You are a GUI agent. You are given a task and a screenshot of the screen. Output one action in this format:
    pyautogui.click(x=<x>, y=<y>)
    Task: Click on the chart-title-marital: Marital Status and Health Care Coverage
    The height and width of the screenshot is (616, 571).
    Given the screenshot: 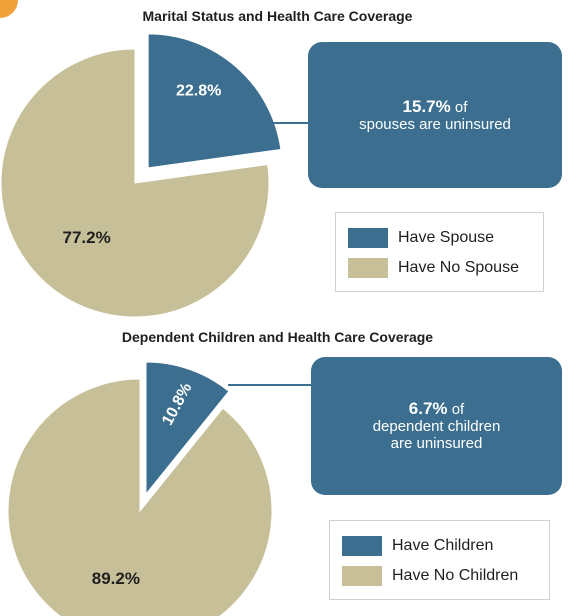 What is the action you would take?
    pyautogui.click(x=277, y=16)
    